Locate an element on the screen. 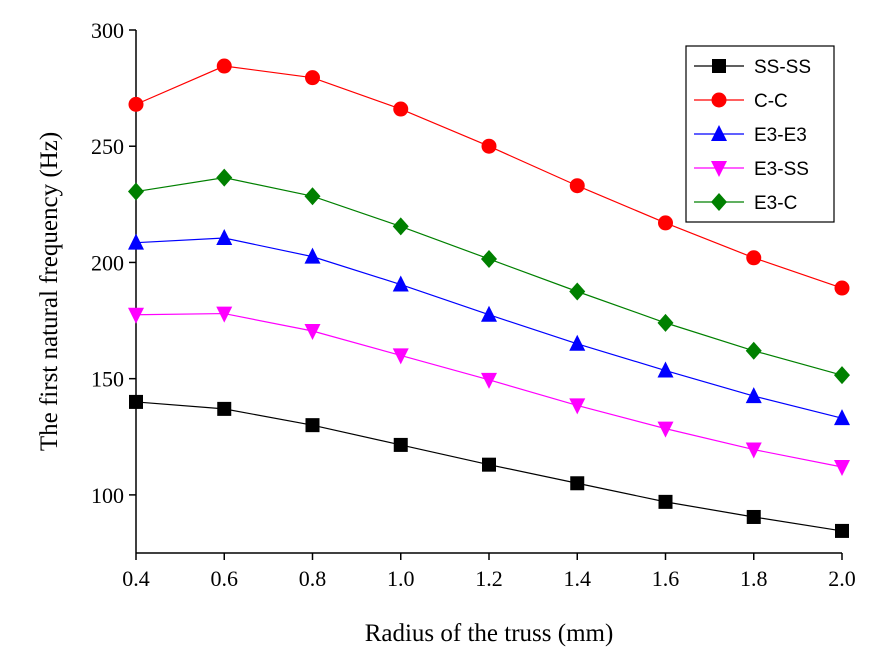 This screenshot has height=656, width=874. y-tick-label: 250 is located at coordinates (107, 146).